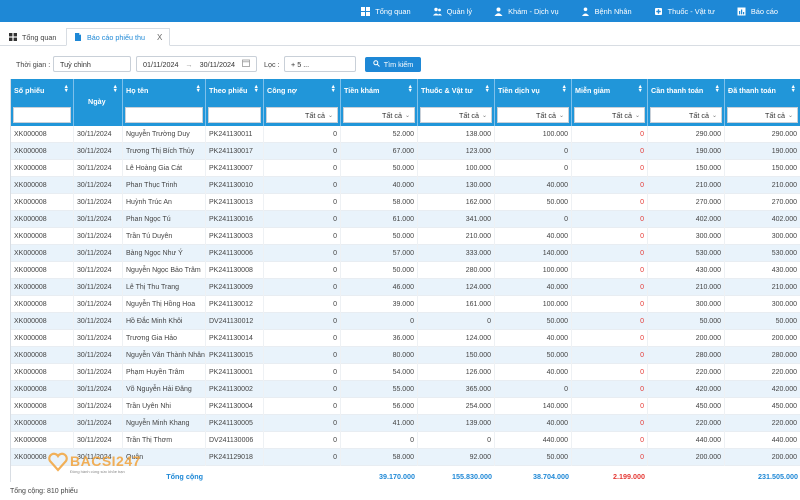 The image size is (800, 500). I want to click on column-header-da-thanh-toan: Đã thanh toán ▲ ▼ Tất cả ⌄, so click(762, 102).